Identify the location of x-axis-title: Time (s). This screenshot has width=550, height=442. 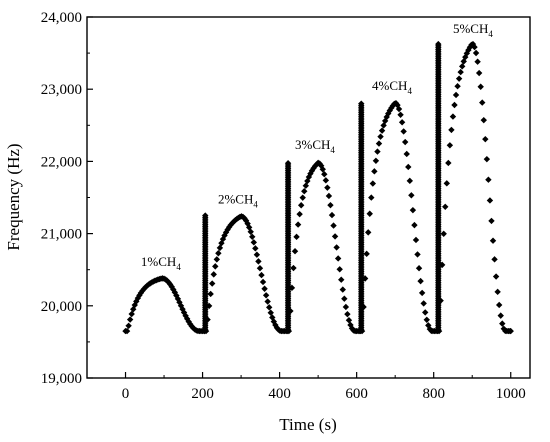
(307, 424).